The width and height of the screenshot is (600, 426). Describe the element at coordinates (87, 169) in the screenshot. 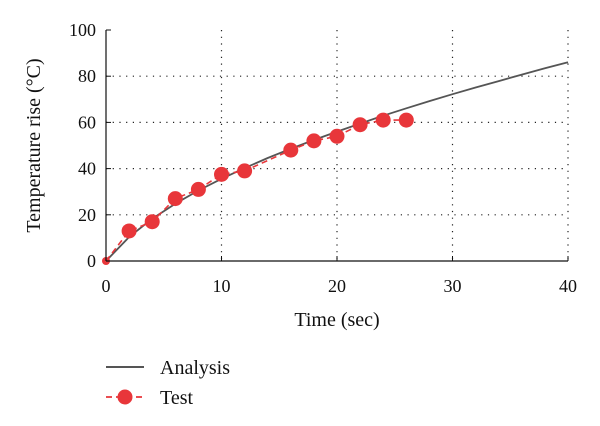

I see `y-tick-label: 40` at that location.